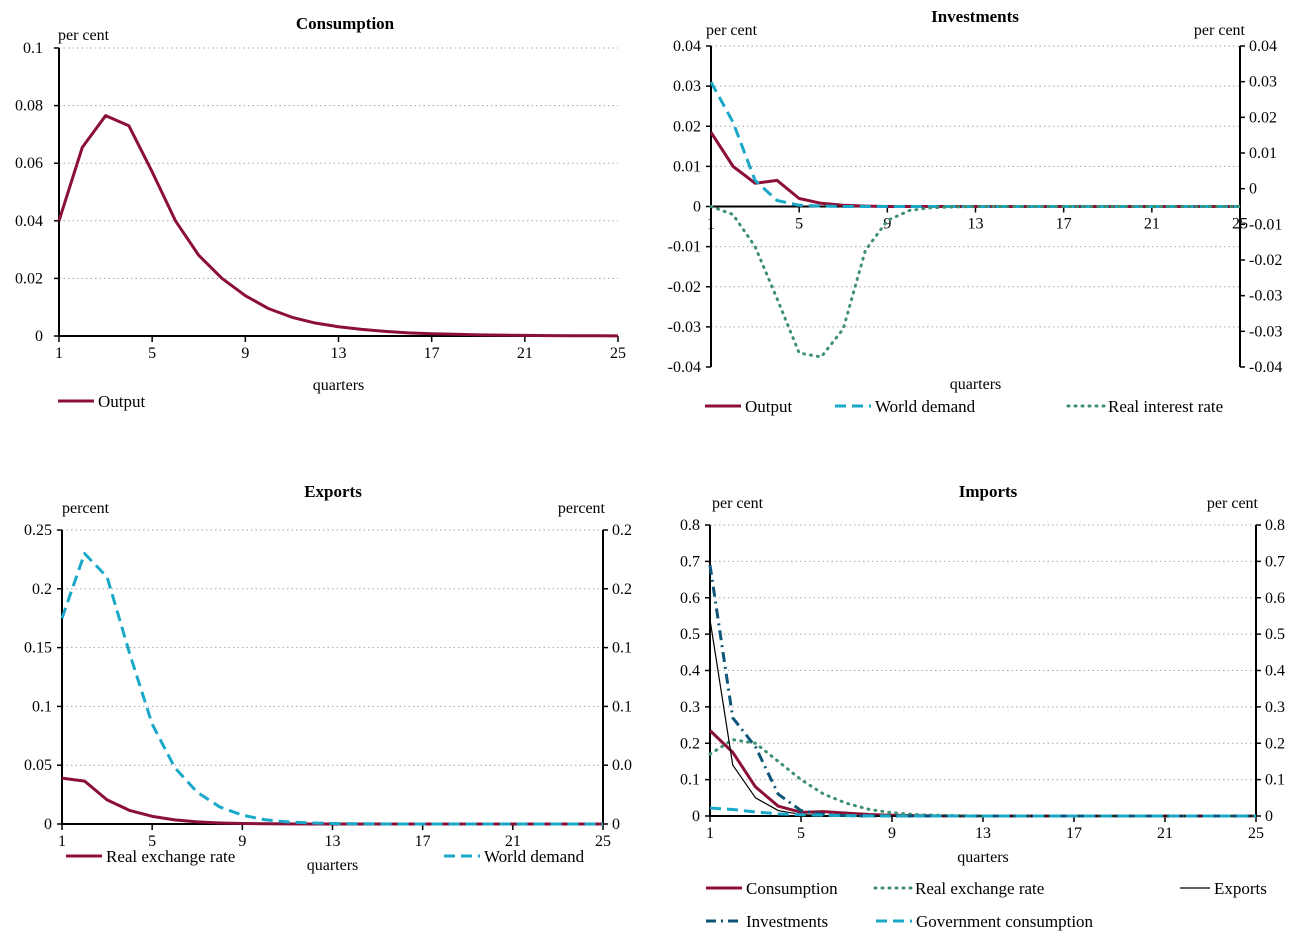 The image size is (1308, 942). What do you see at coordinates (84, 35) in the screenshot?
I see `consumption-left-unit: per cent` at bounding box center [84, 35].